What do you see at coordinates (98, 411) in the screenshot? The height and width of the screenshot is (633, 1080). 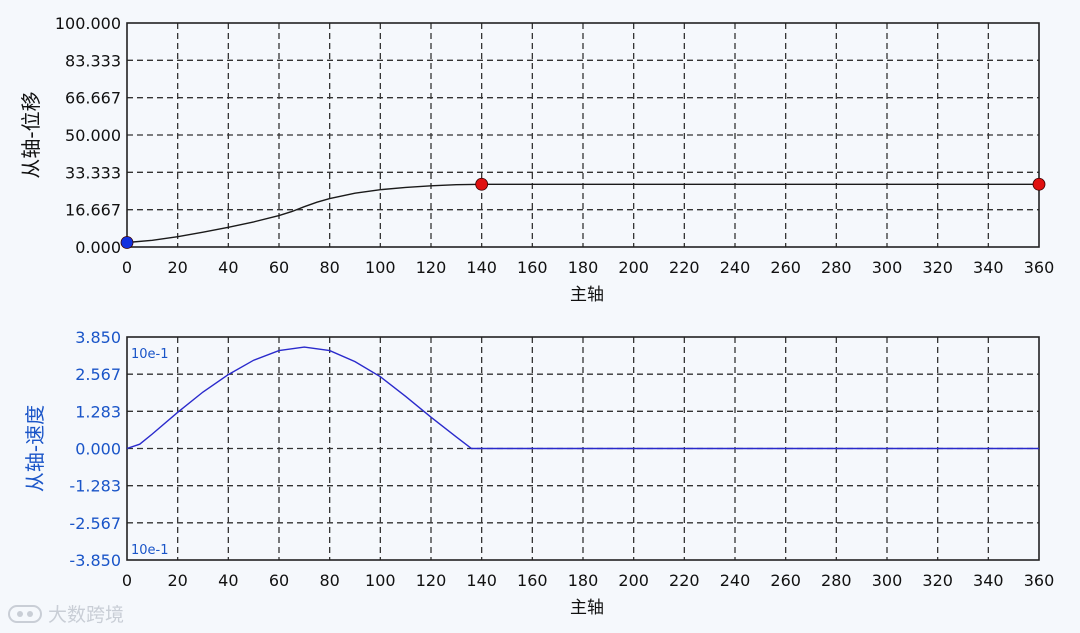 I see `y-tick-label: 1.283` at bounding box center [98, 411].